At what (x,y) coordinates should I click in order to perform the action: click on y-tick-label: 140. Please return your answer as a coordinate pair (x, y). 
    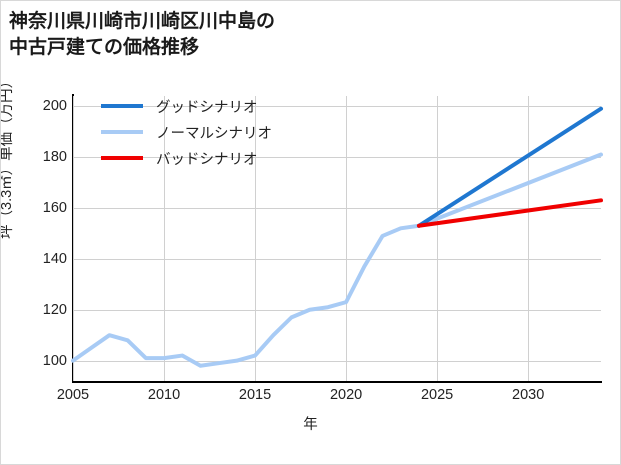
    Looking at the image, I should click on (54, 258).